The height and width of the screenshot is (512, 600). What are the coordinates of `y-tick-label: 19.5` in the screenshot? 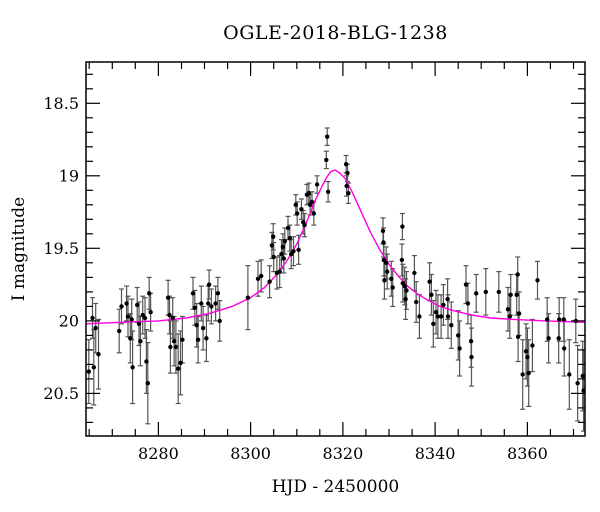 It's located at (61, 248).